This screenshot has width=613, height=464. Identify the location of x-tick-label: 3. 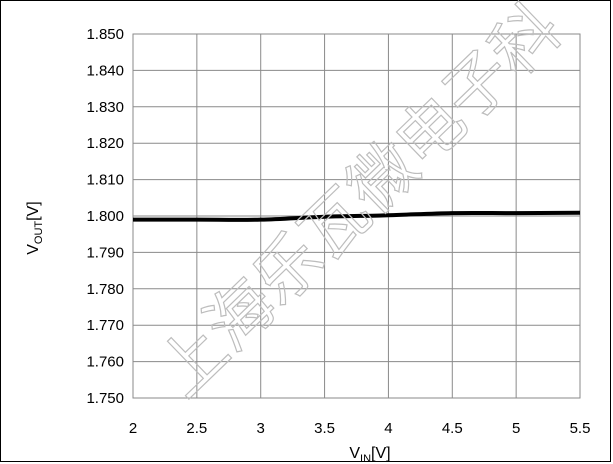
(261, 428).